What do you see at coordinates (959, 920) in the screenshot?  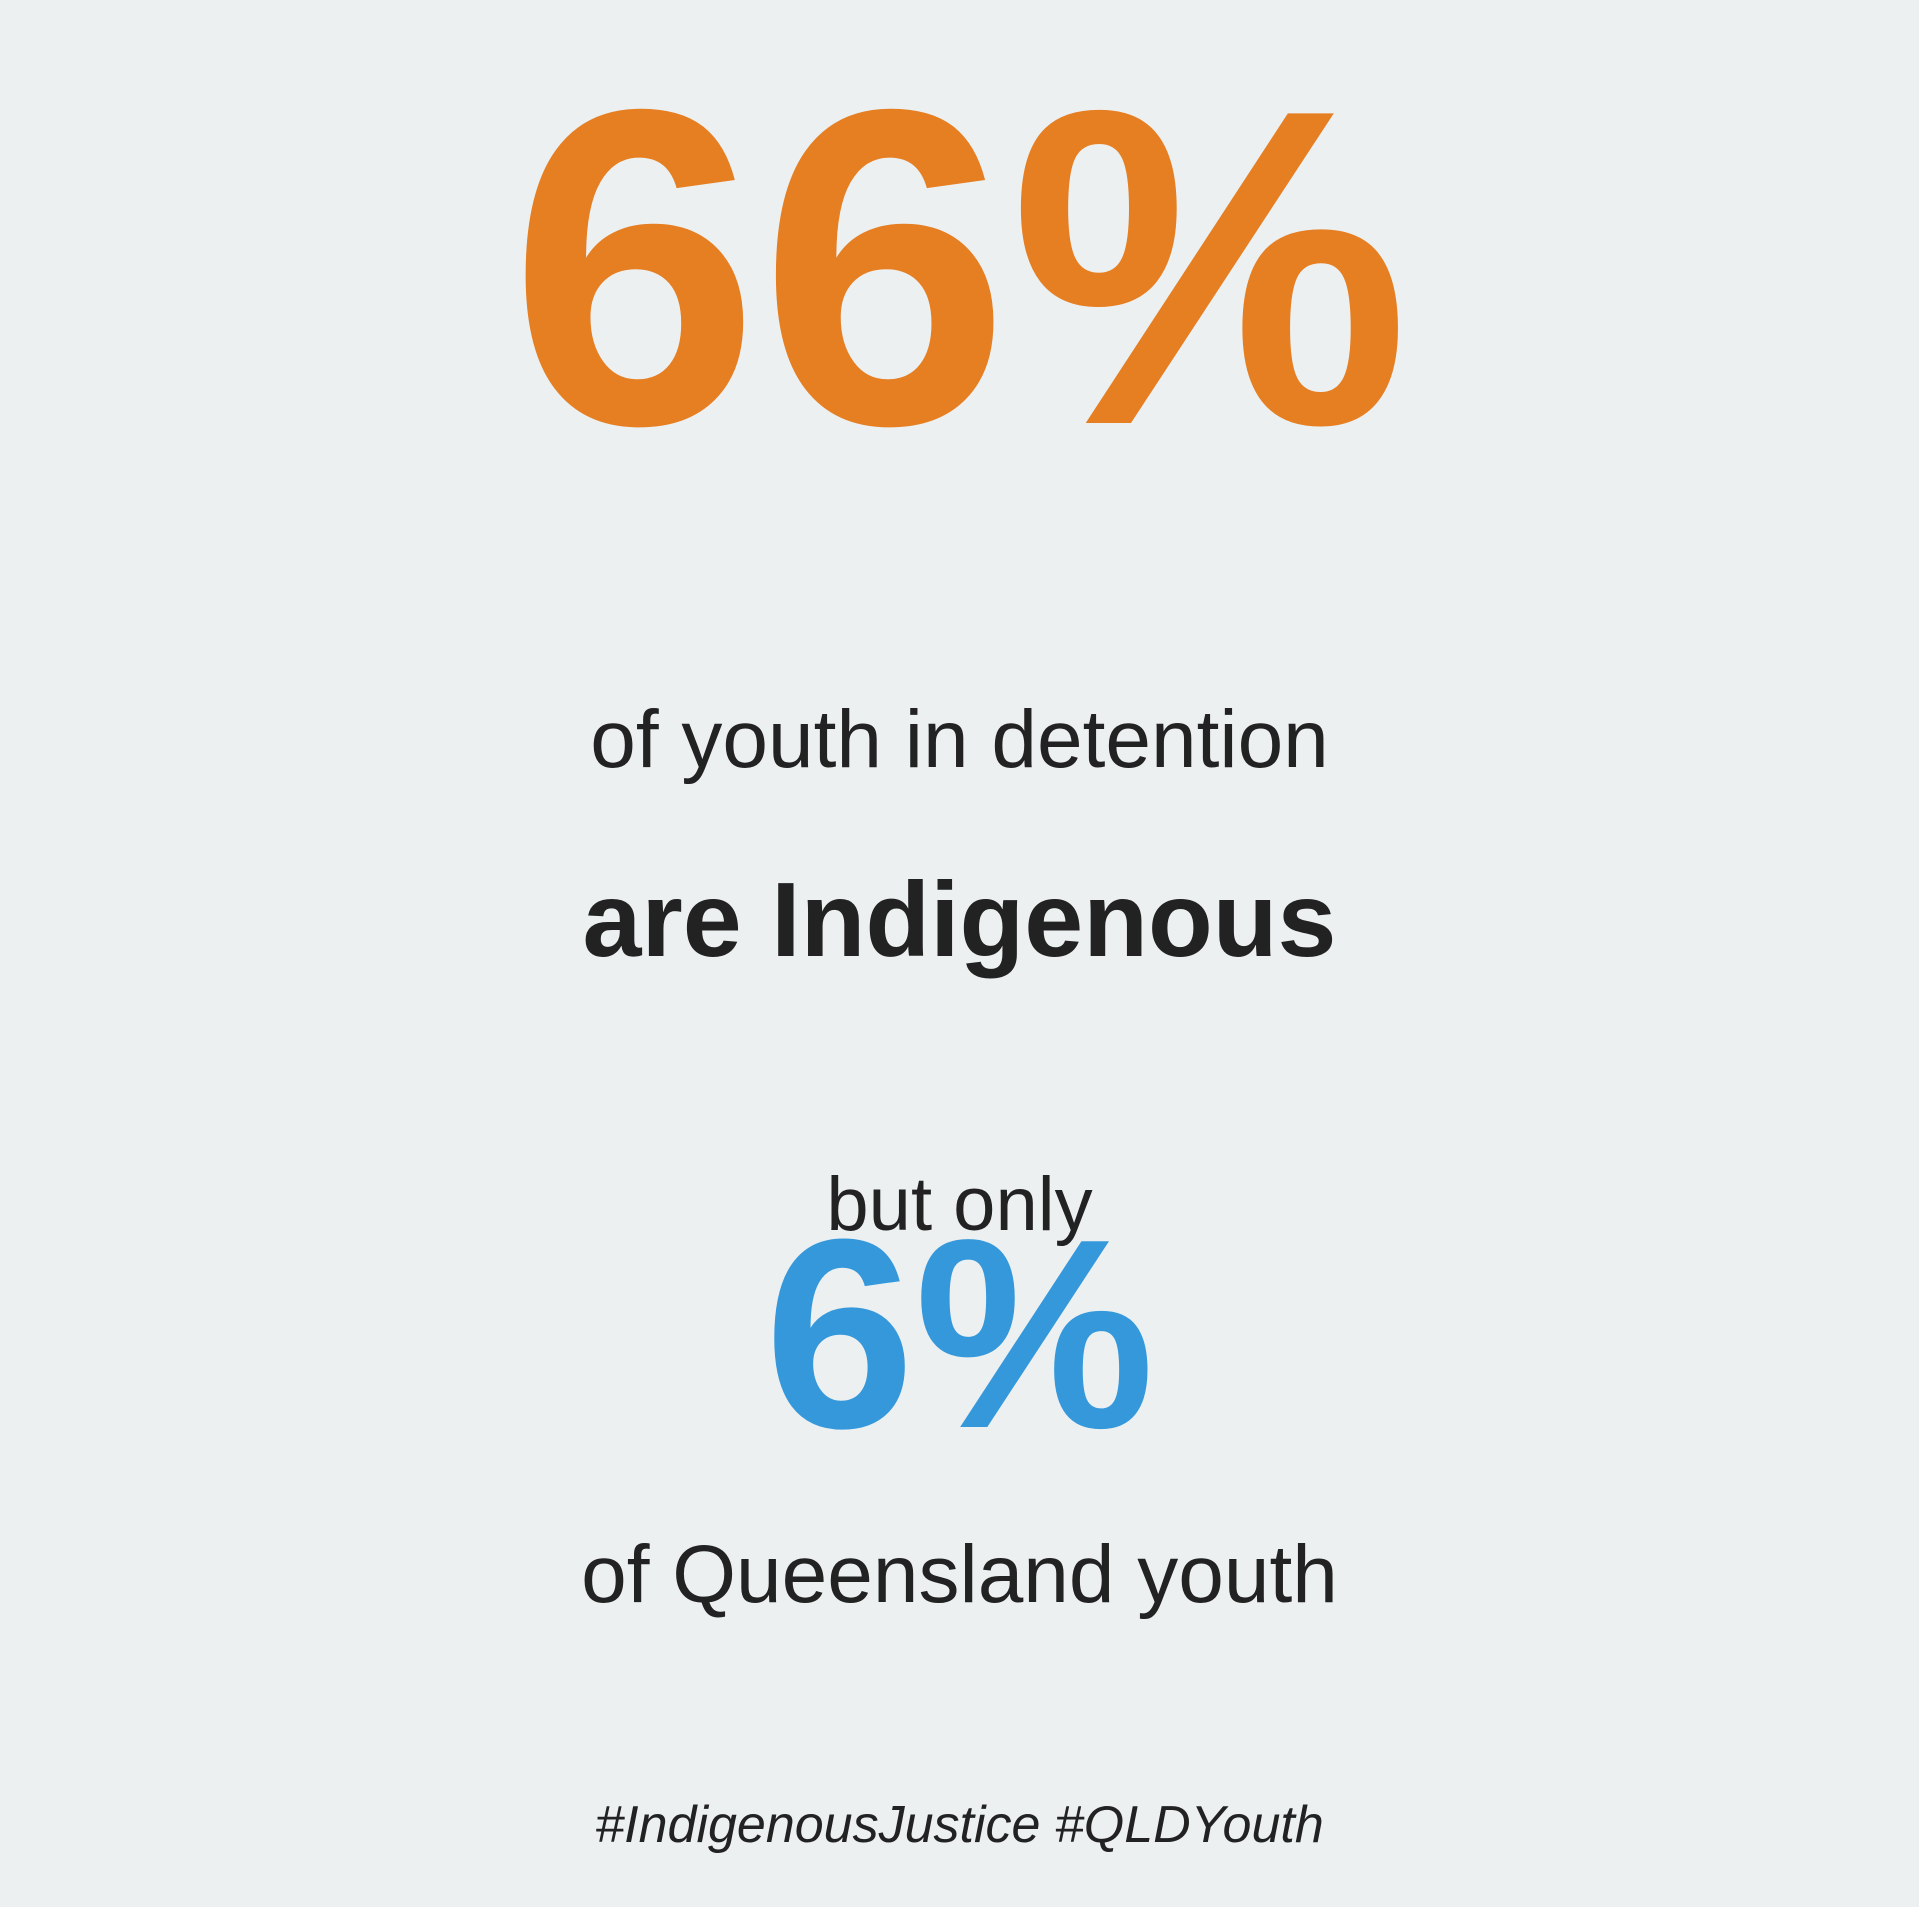 I see `indigenous-emphasis: are Indigenous` at bounding box center [959, 920].